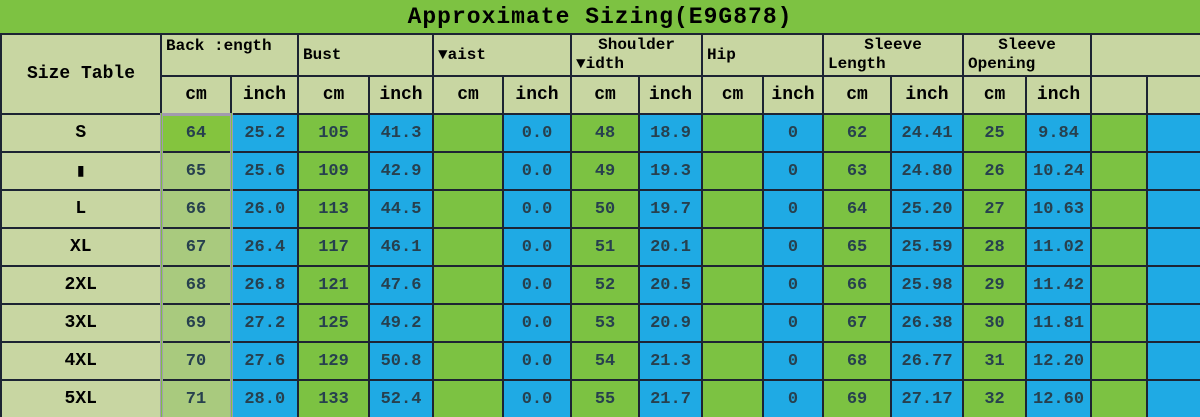 The image size is (1200, 417). What do you see at coordinates (605, 171) in the screenshot?
I see `value-cell: 49` at bounding box center [605, 171].